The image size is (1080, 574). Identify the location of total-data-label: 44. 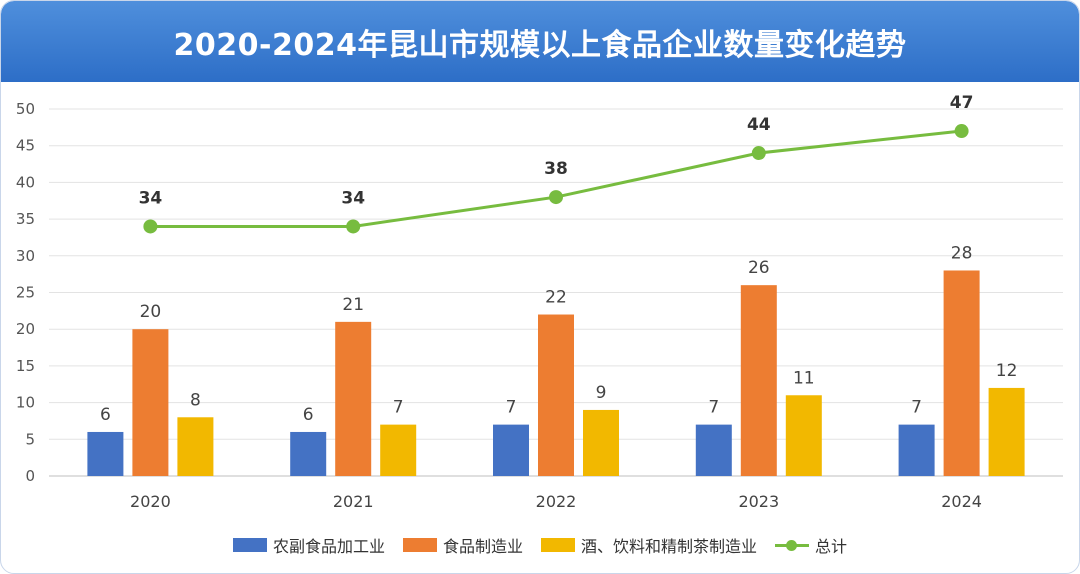
(759, 125).